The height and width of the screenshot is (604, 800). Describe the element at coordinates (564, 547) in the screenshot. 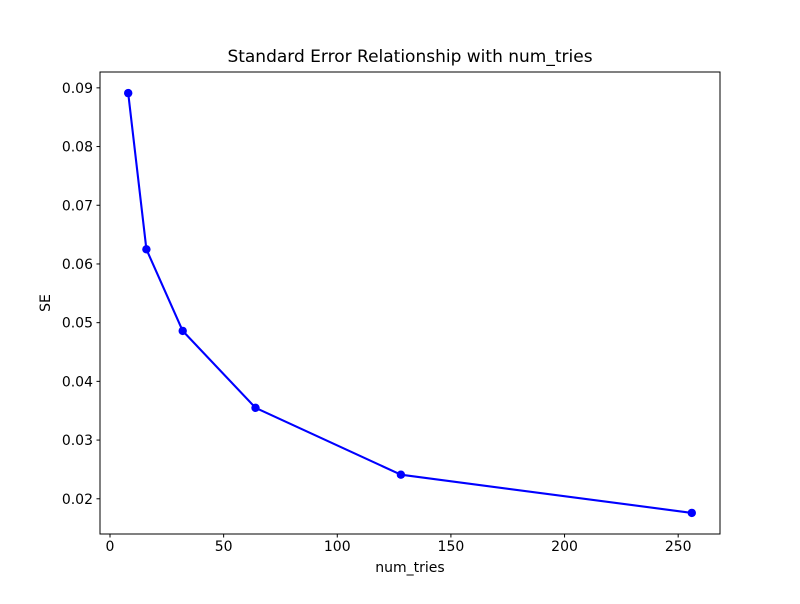

I see `x-tick-label: 200` at that location.